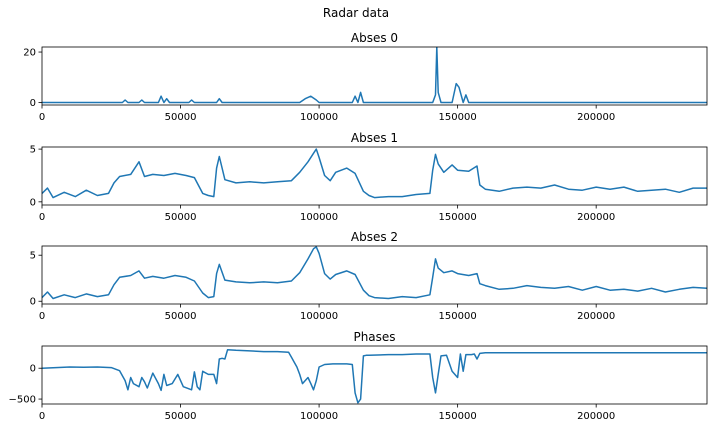 This screenshot has width=712, height=426. What do you see at coordinates (374, 237) in the screenshot?
I see `subplot-title: Abses 2` at bounding box center [374, 237].